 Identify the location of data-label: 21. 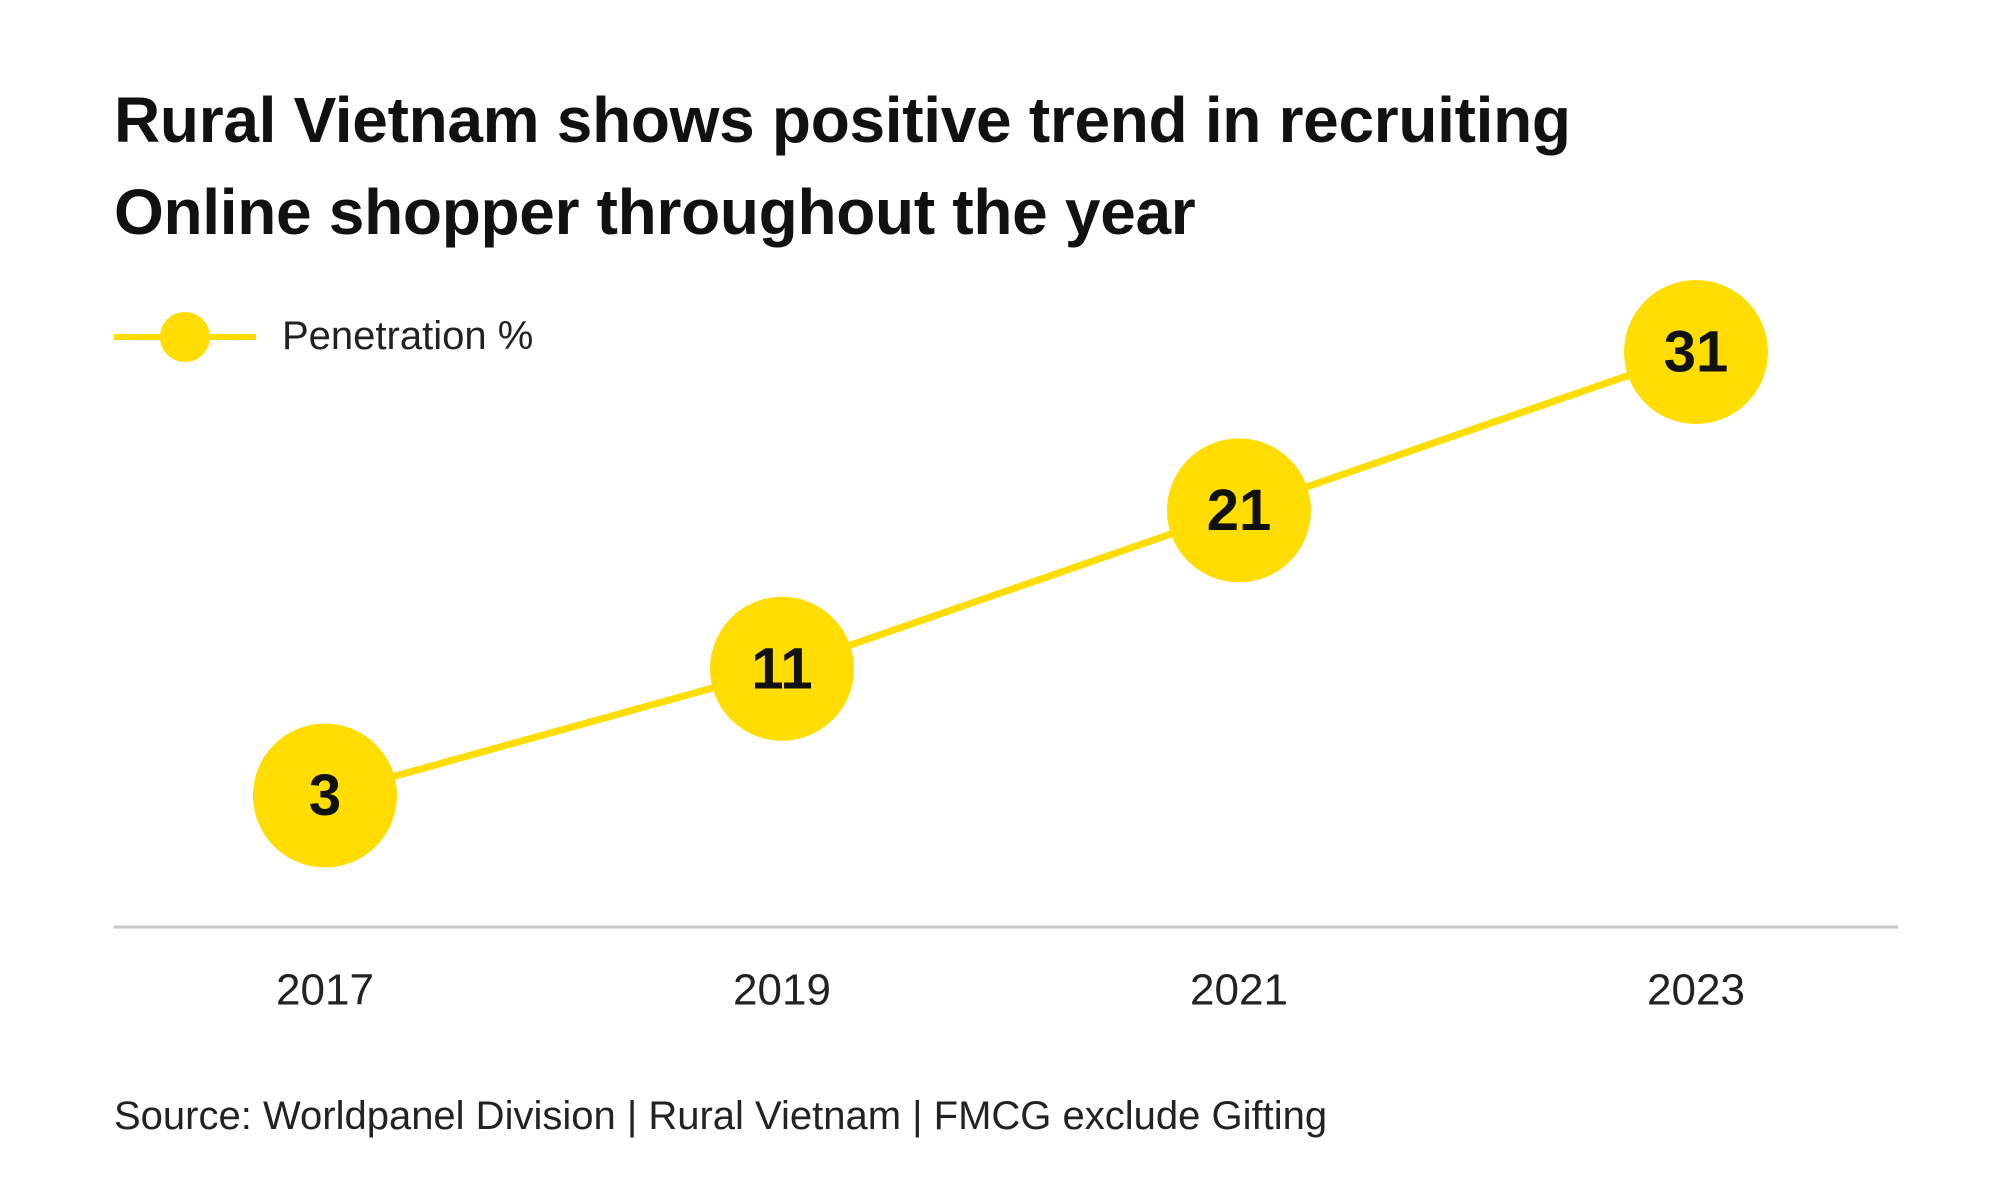
(1239, 510).